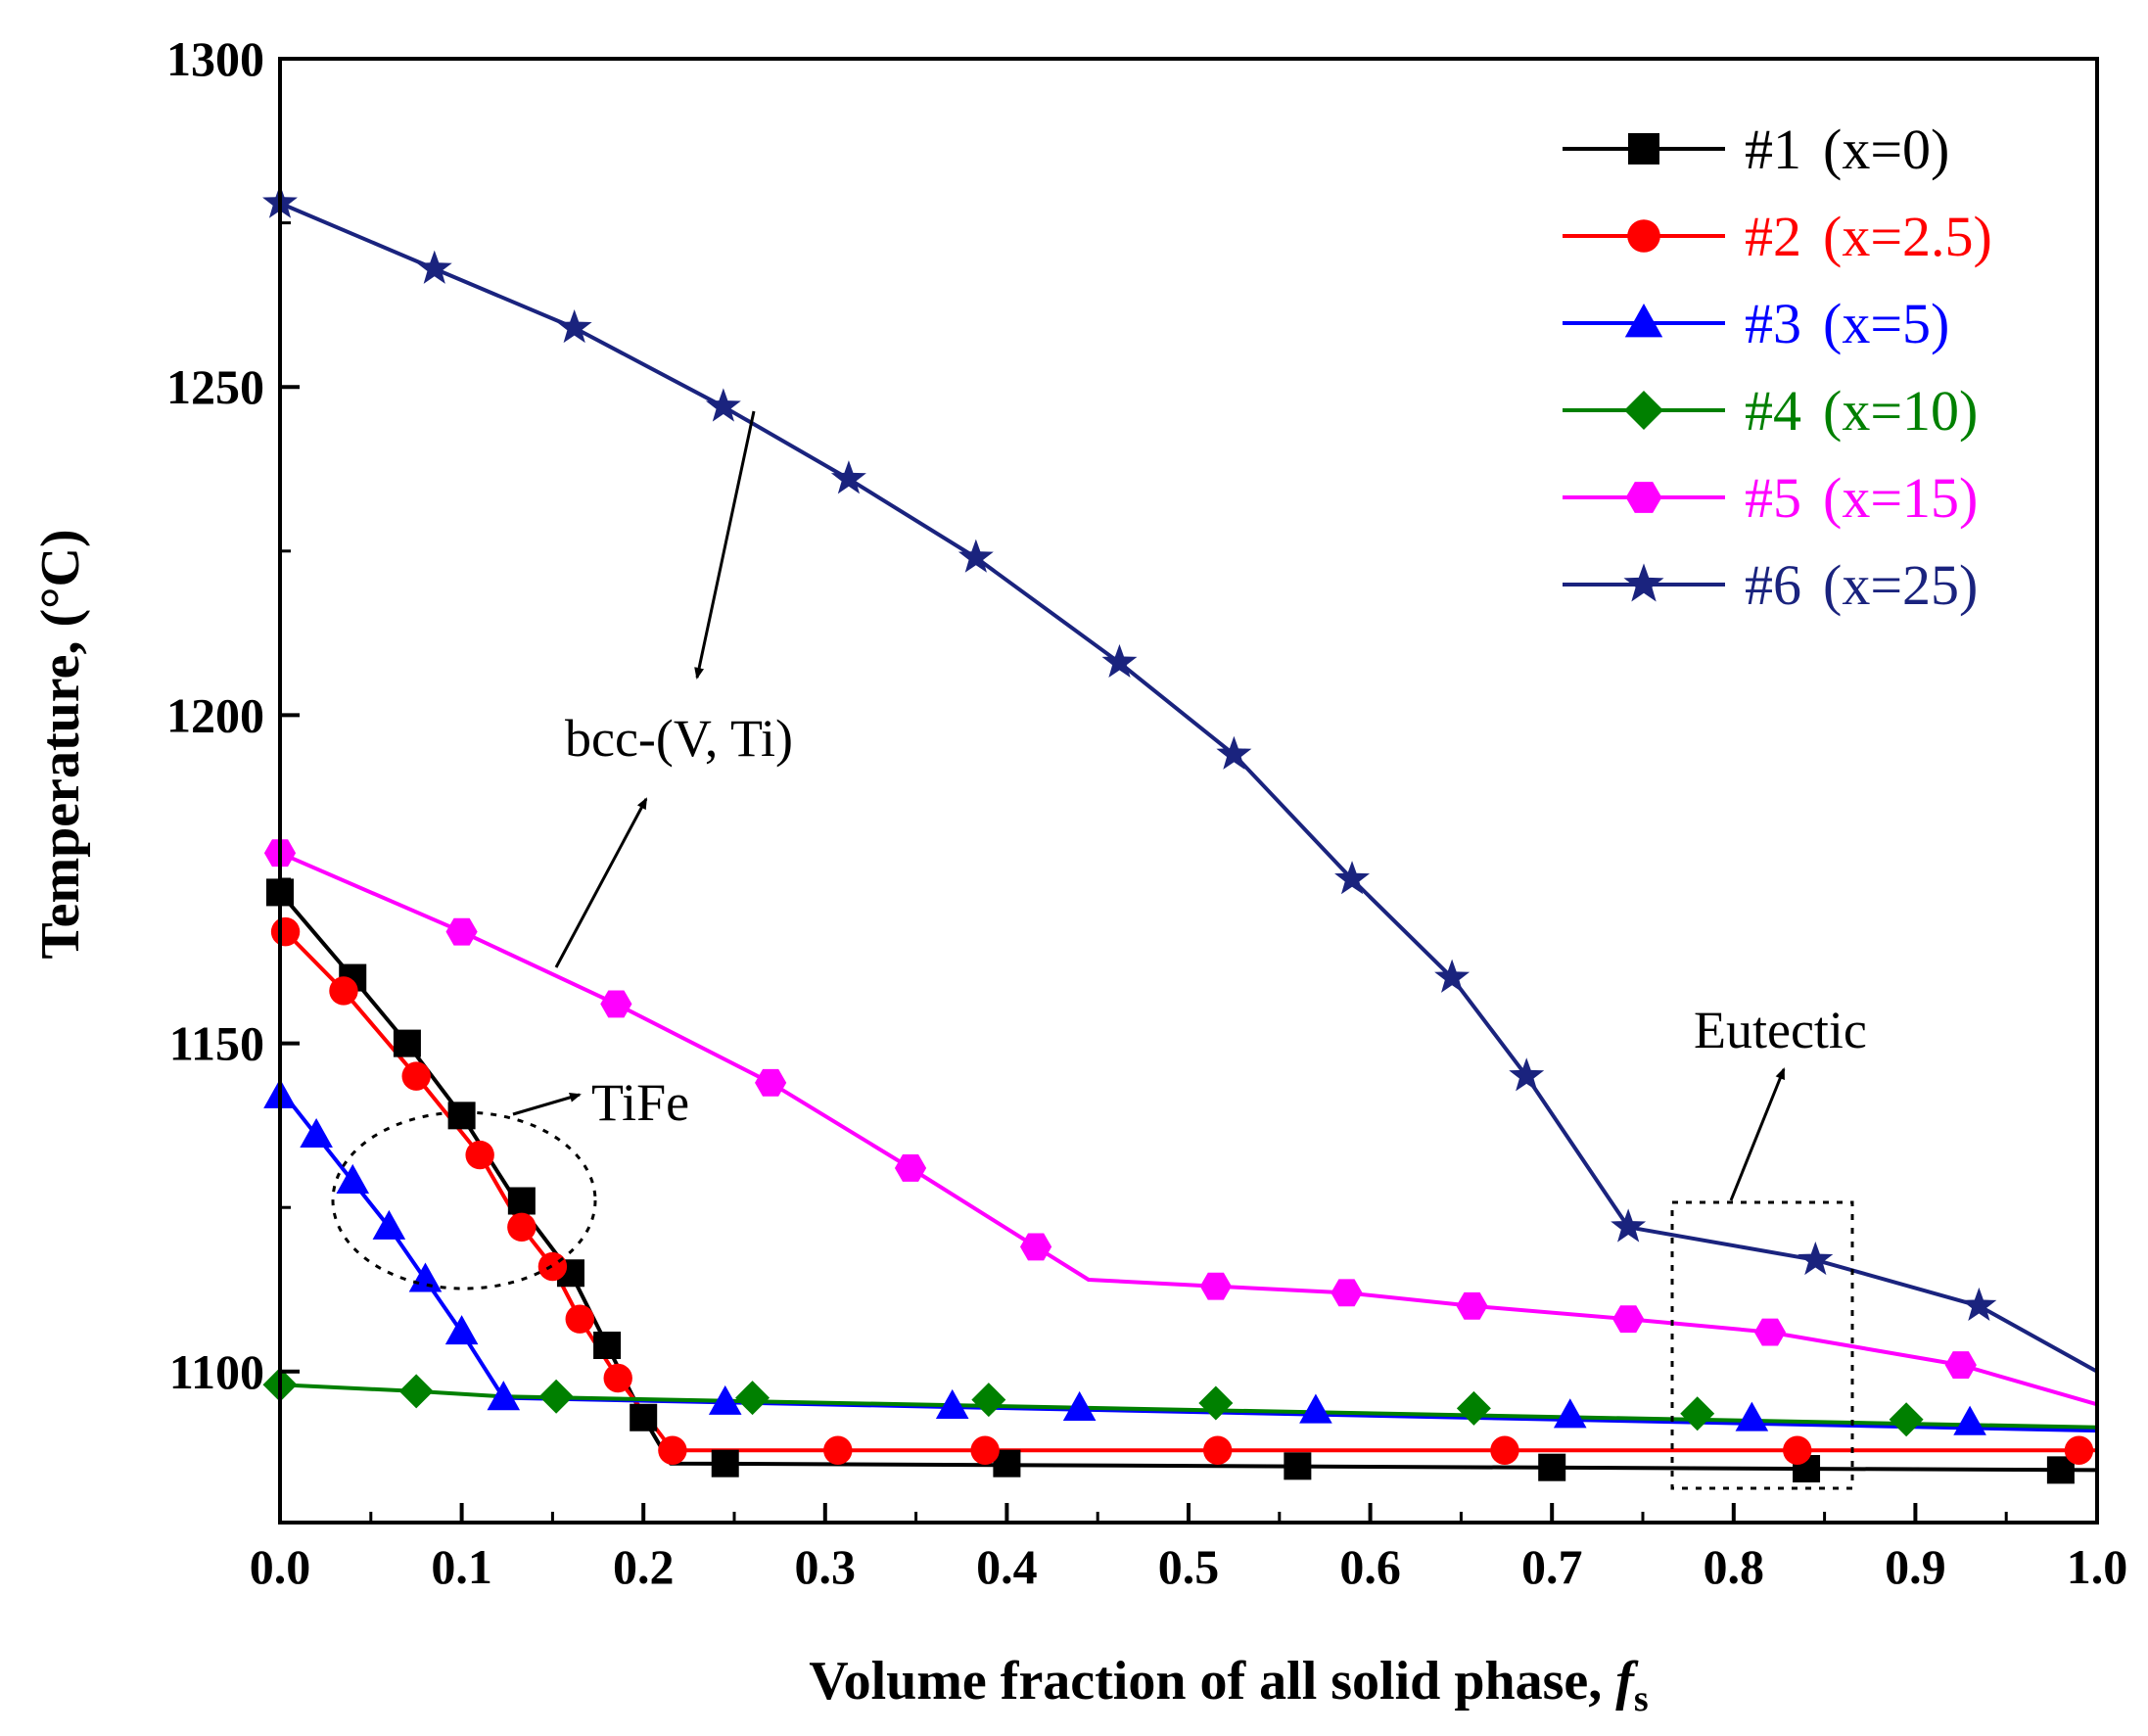 This screenshot has height=1736, width=2148. Describe the element at coordinates (1773, 498) in the screenshot. I see `legend-series-name: #5` at that location.